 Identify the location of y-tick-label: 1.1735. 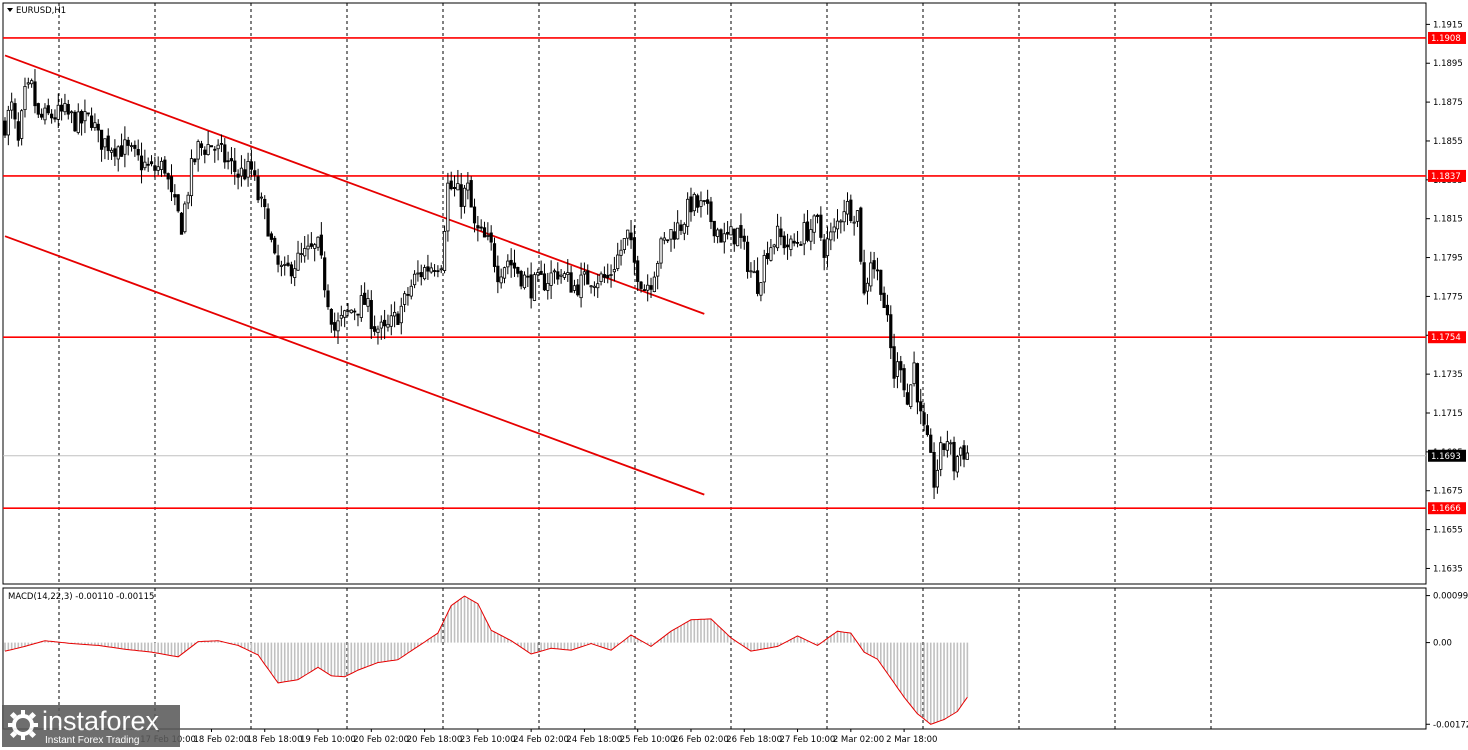
(1448, 375).